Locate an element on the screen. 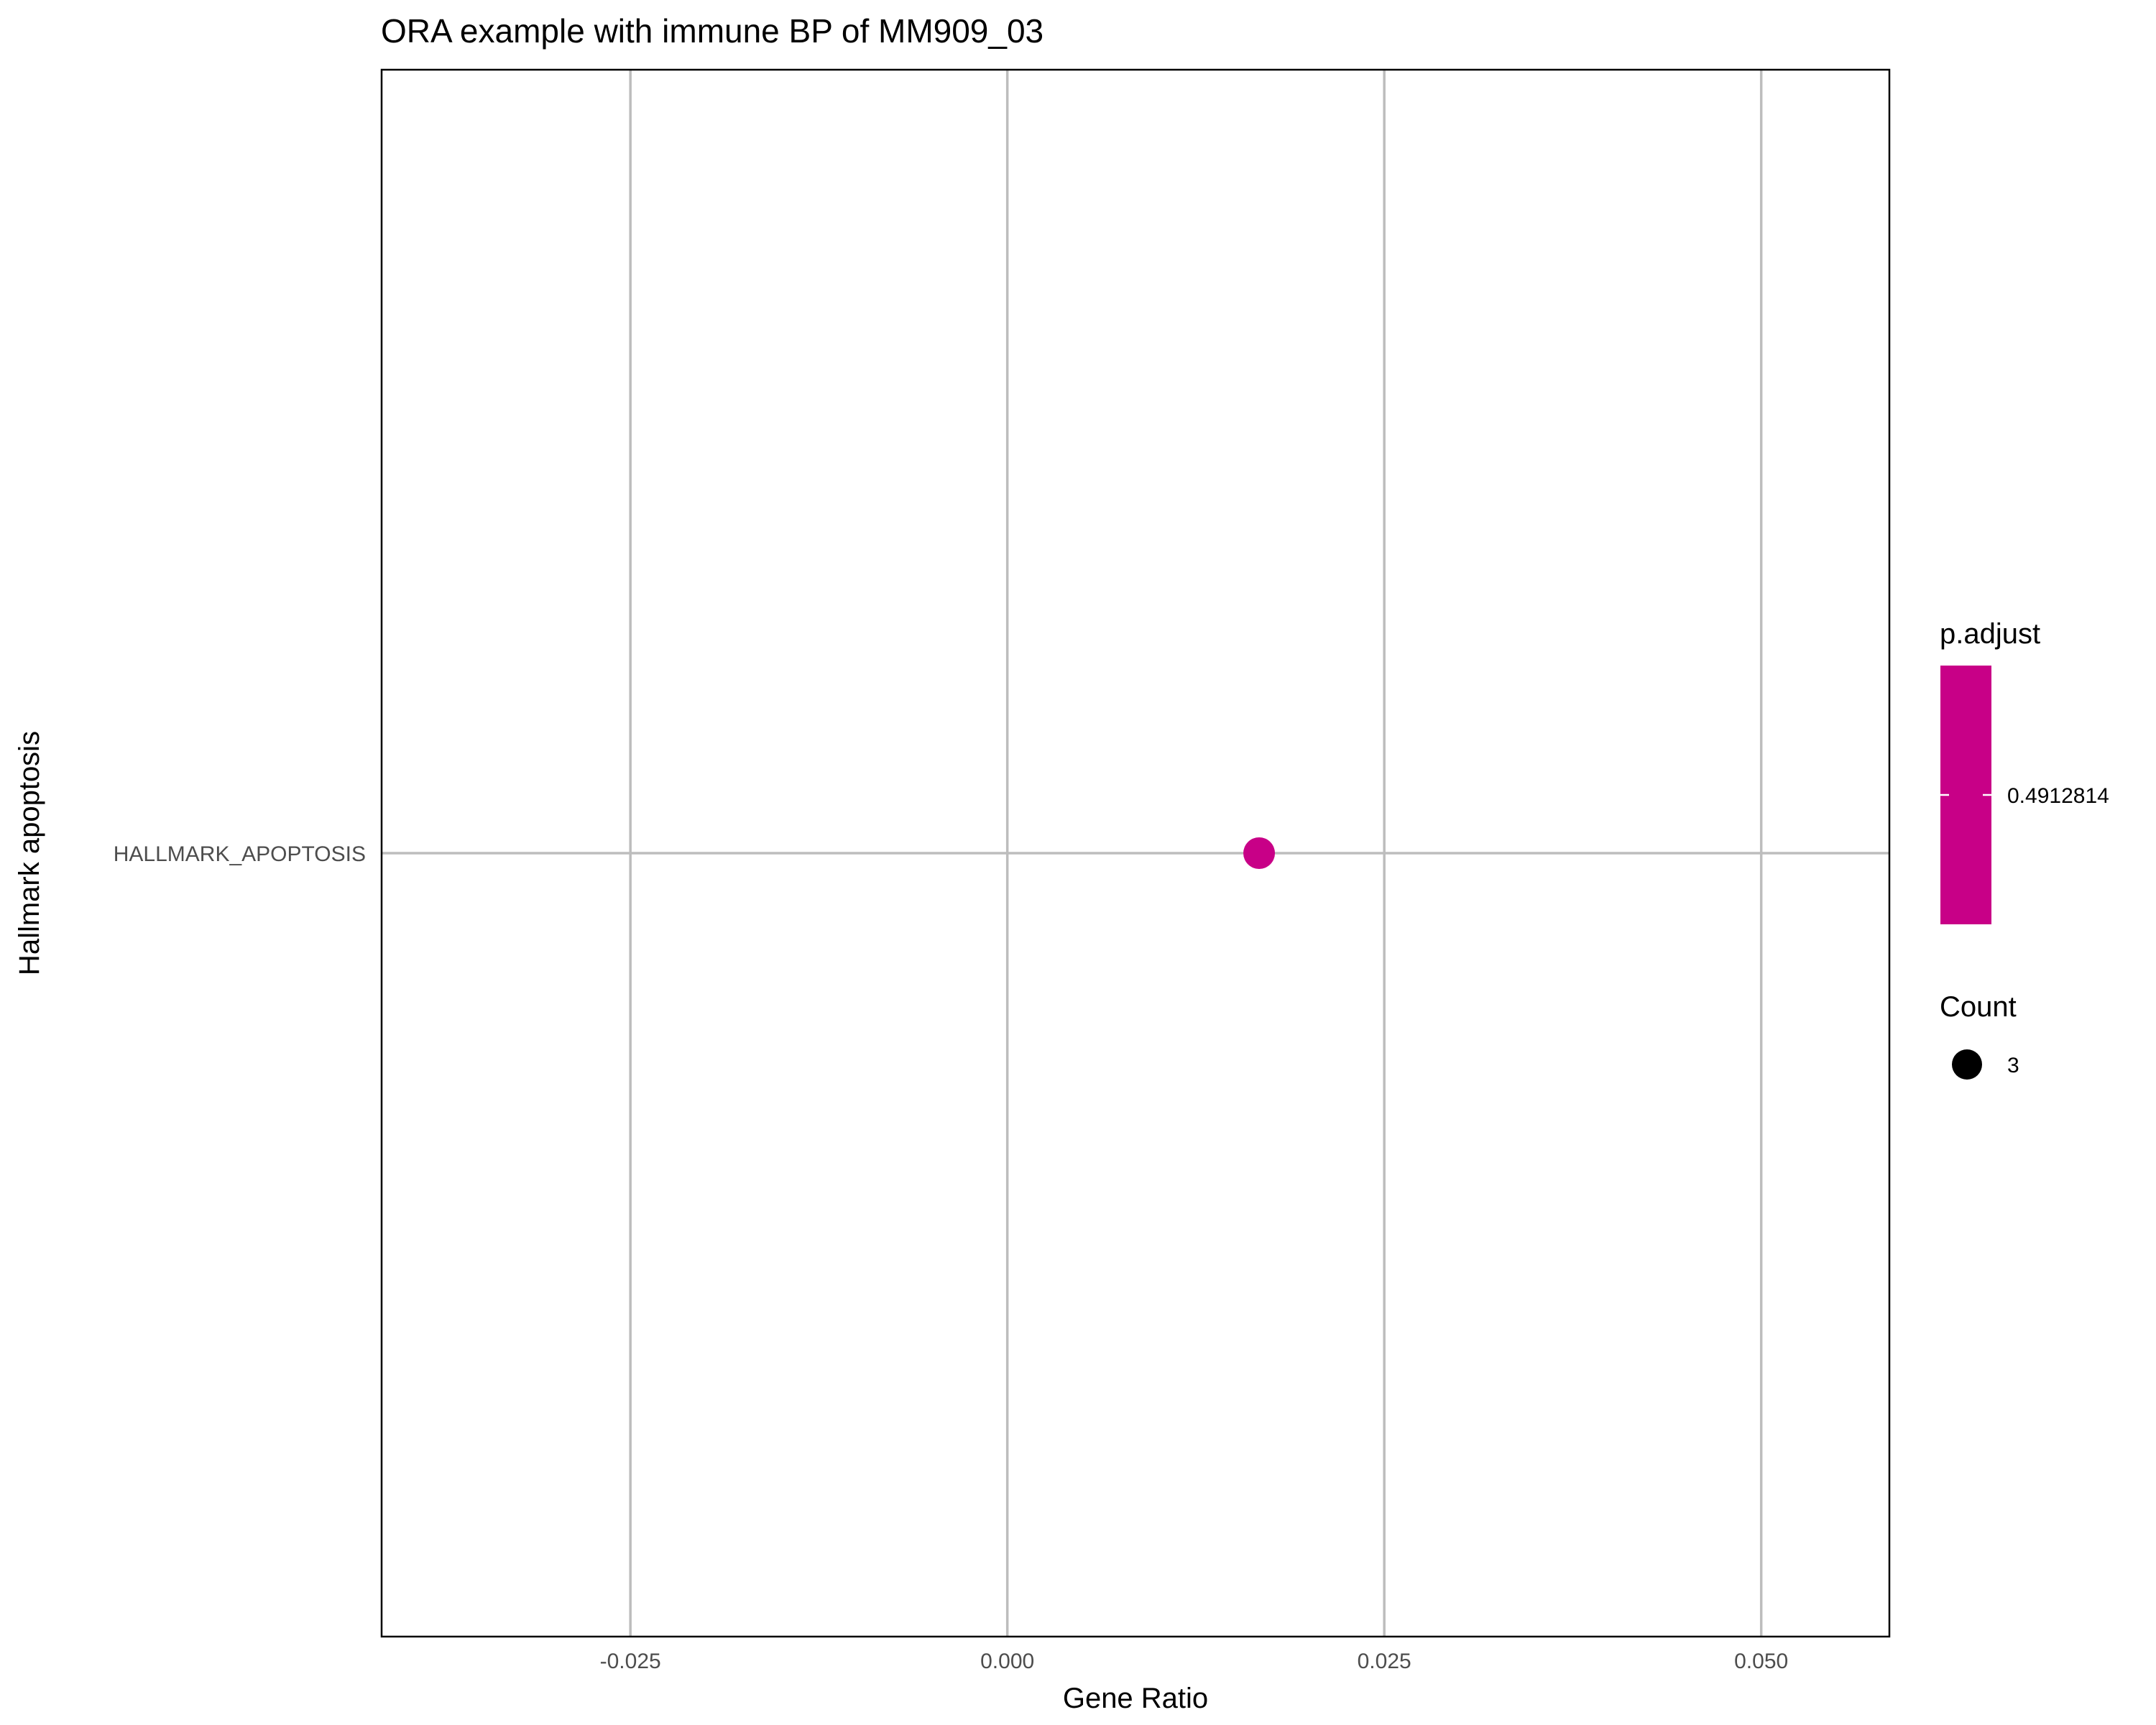  x-tick-label: -0.025 is located at coordinates (630, 1661).